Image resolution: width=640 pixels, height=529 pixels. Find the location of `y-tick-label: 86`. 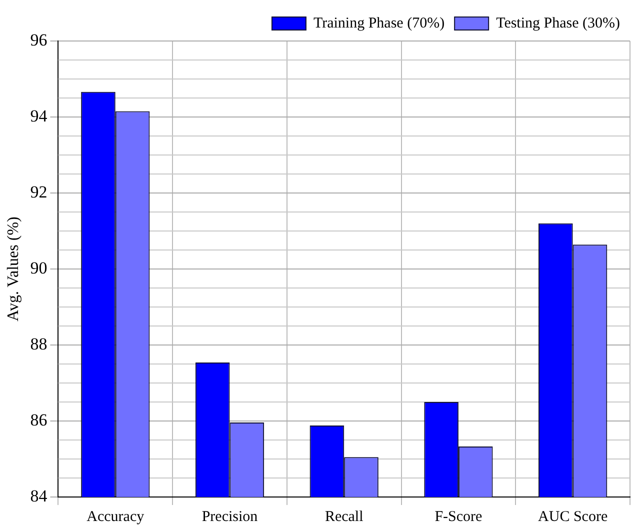

y-tick-label: 86 is located at coordinates (39, 420).